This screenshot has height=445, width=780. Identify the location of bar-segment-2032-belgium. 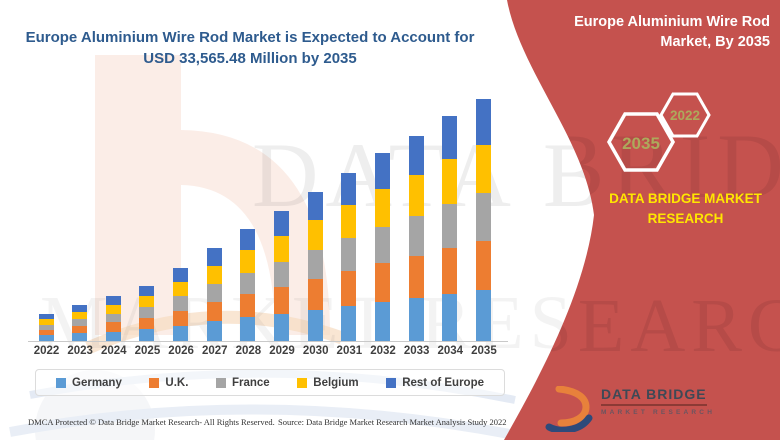
(382, 208).